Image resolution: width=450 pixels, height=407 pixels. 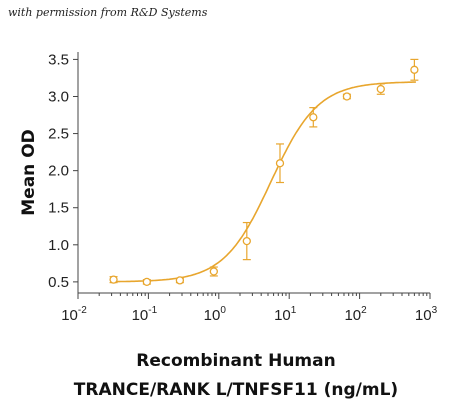 I want to click on x-tick-label: 10⁻¹, so click(x=145, y=314).